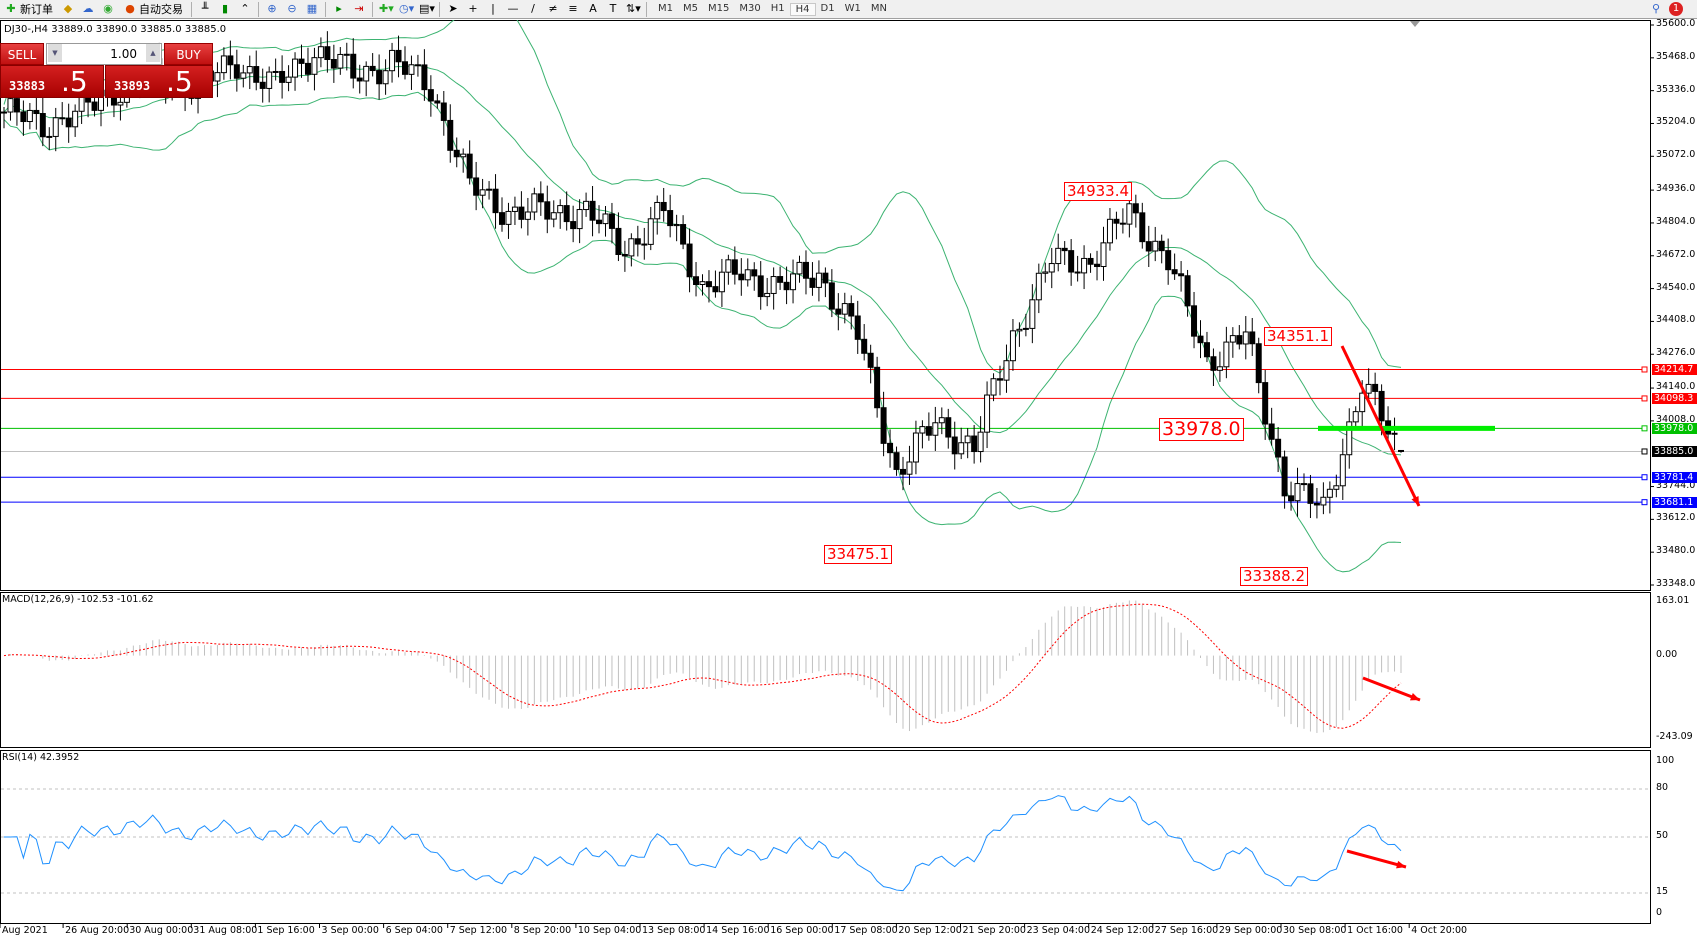 The image size is (1697, 936). Describe the element at coordinates (359, 8) in the screenshot. I see `chart-shift-icon: ⇥` at that location.